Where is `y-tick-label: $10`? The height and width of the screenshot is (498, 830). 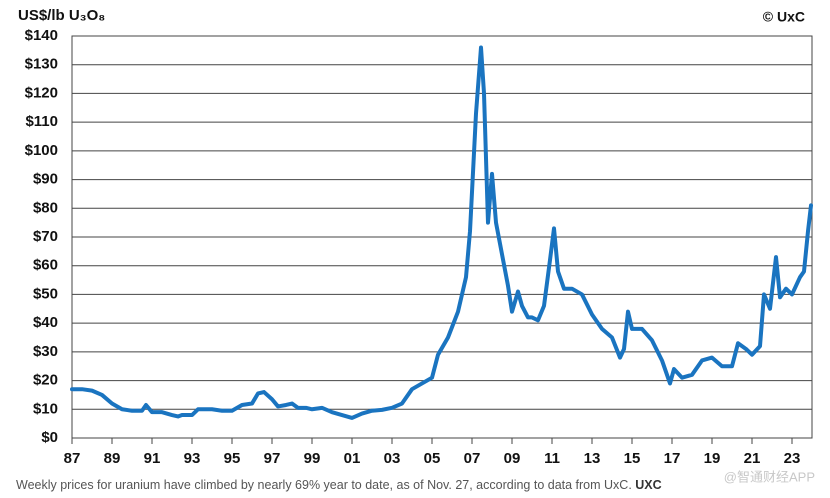 y-tick-label: $10 is located at coordinates (45, 408).